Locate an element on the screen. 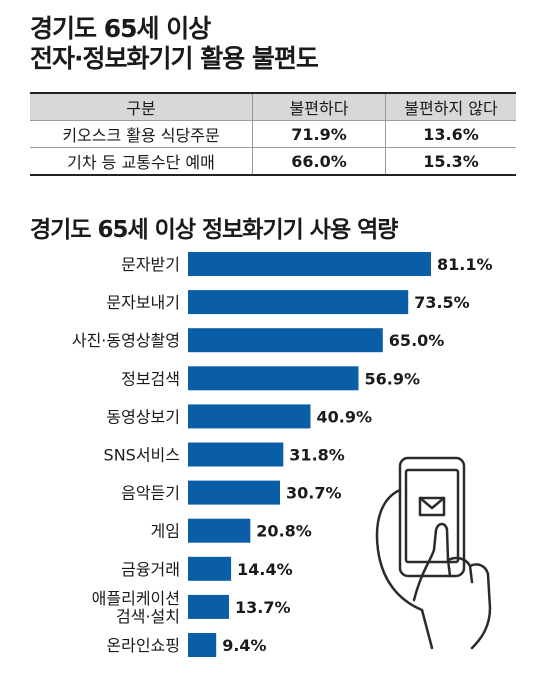  category-label: 애플리케이션 검색·설치 is located at coordinates (136, 607).